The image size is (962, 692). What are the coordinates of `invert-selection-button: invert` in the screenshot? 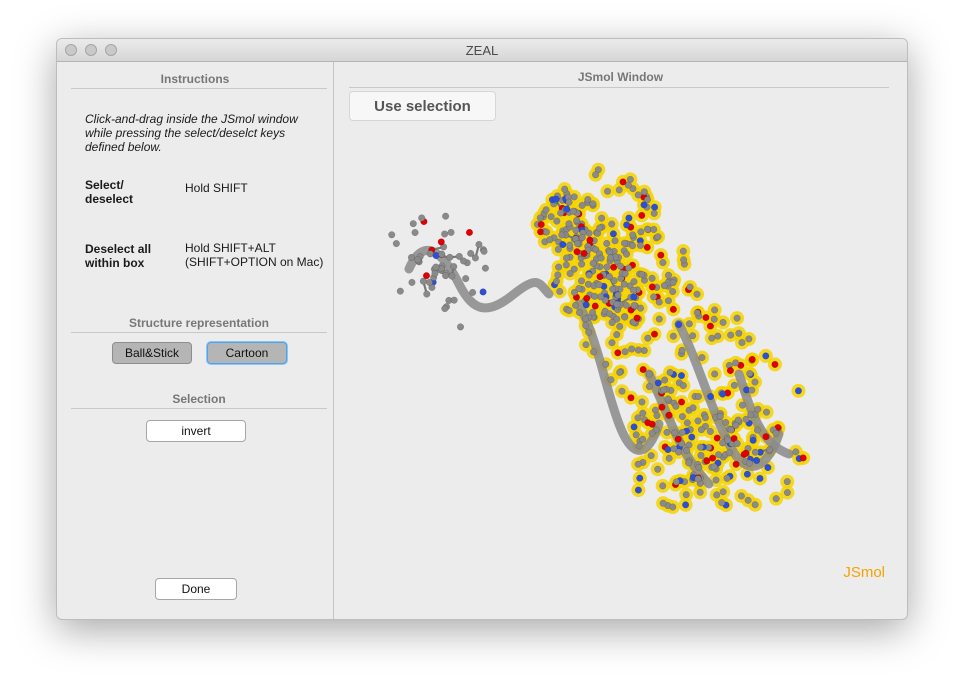 It's located at (196, 431).